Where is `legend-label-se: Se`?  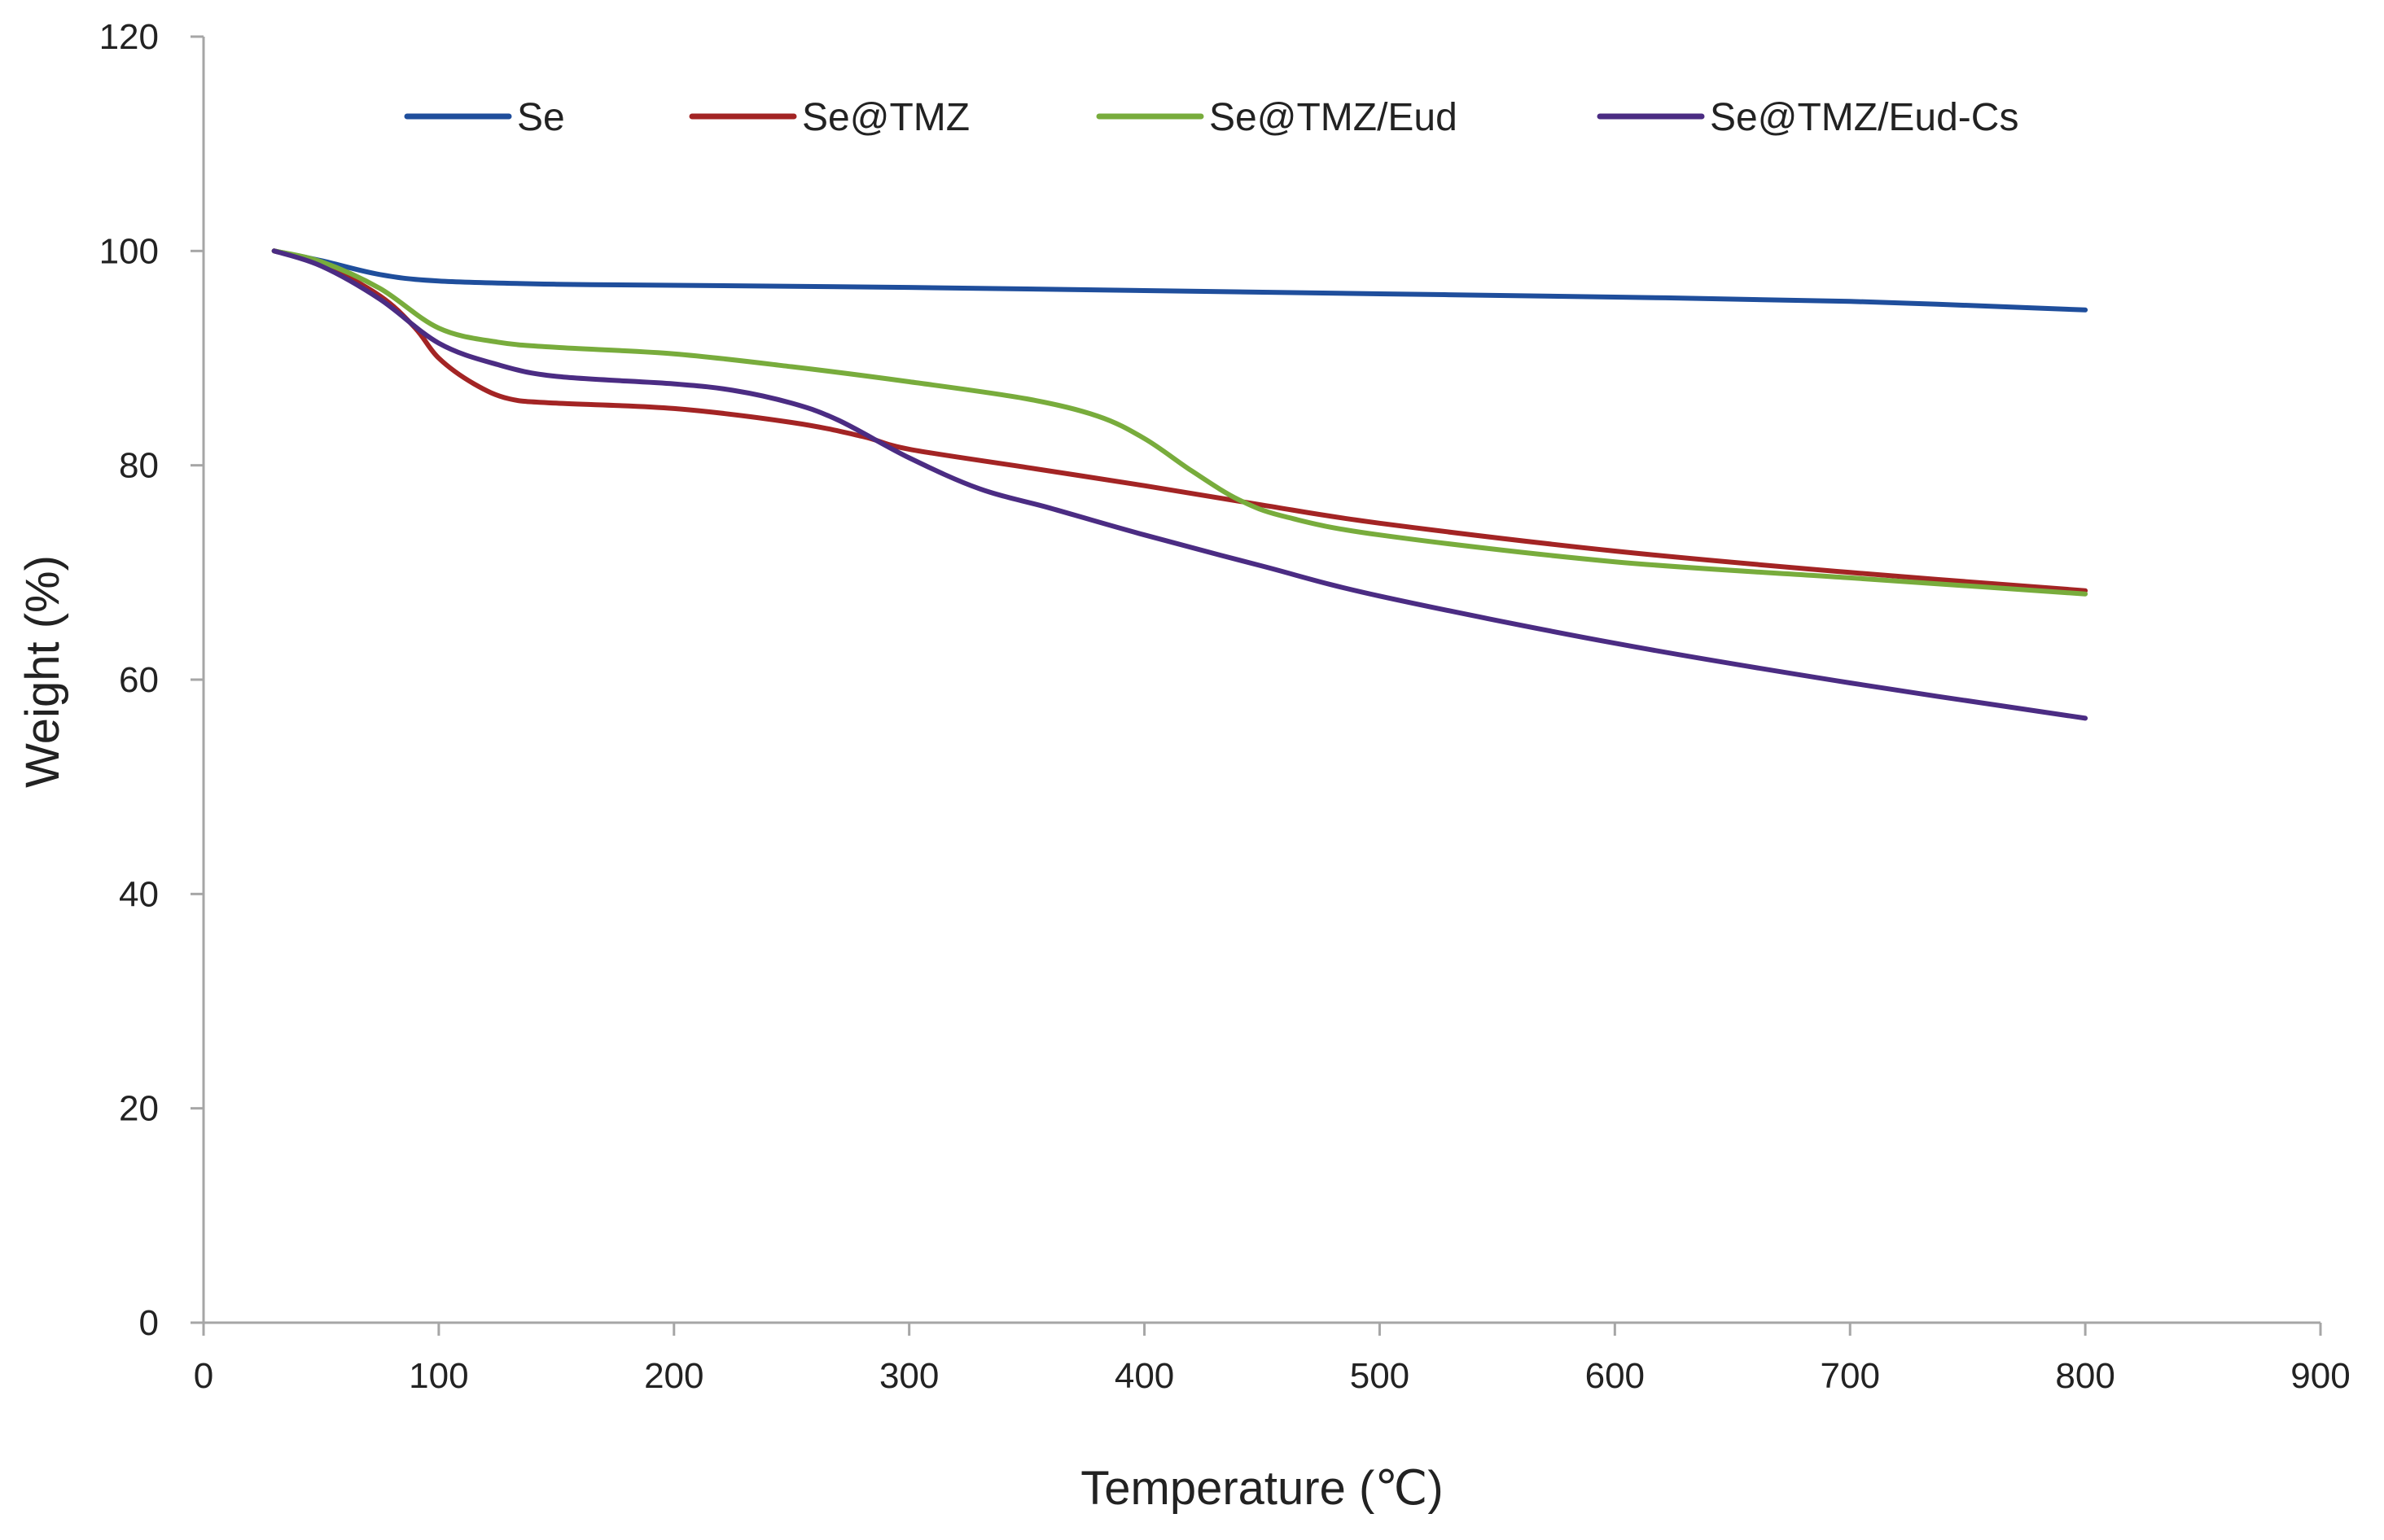 legend-label-se: Se is located at coordinates (541, 117).